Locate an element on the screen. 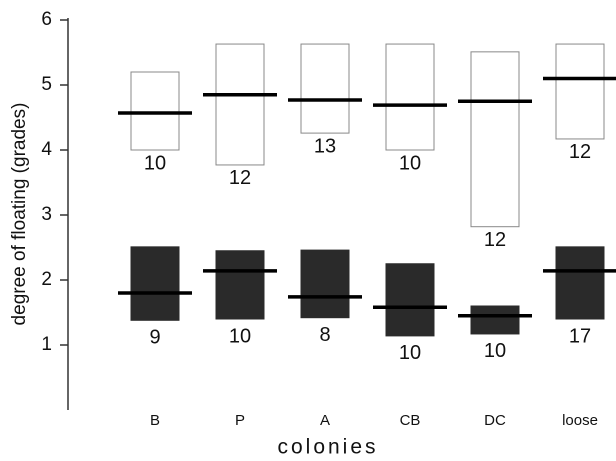 The height and width of the screenshot is (461, 616). x-tick-label: DC is located at coordinates (495, 420).